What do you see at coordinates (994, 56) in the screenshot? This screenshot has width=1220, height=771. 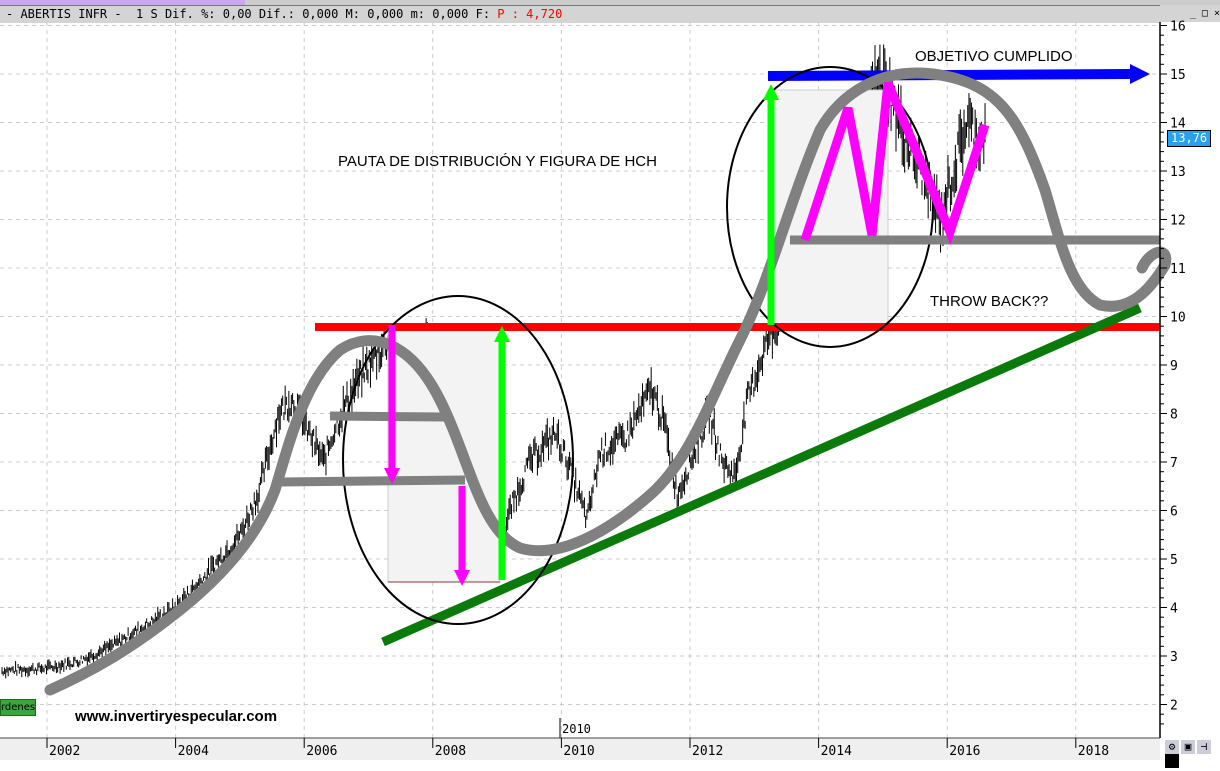 I see `target-label: OBJETIVO CUMPLIDO` at bounding box center [994, 56].